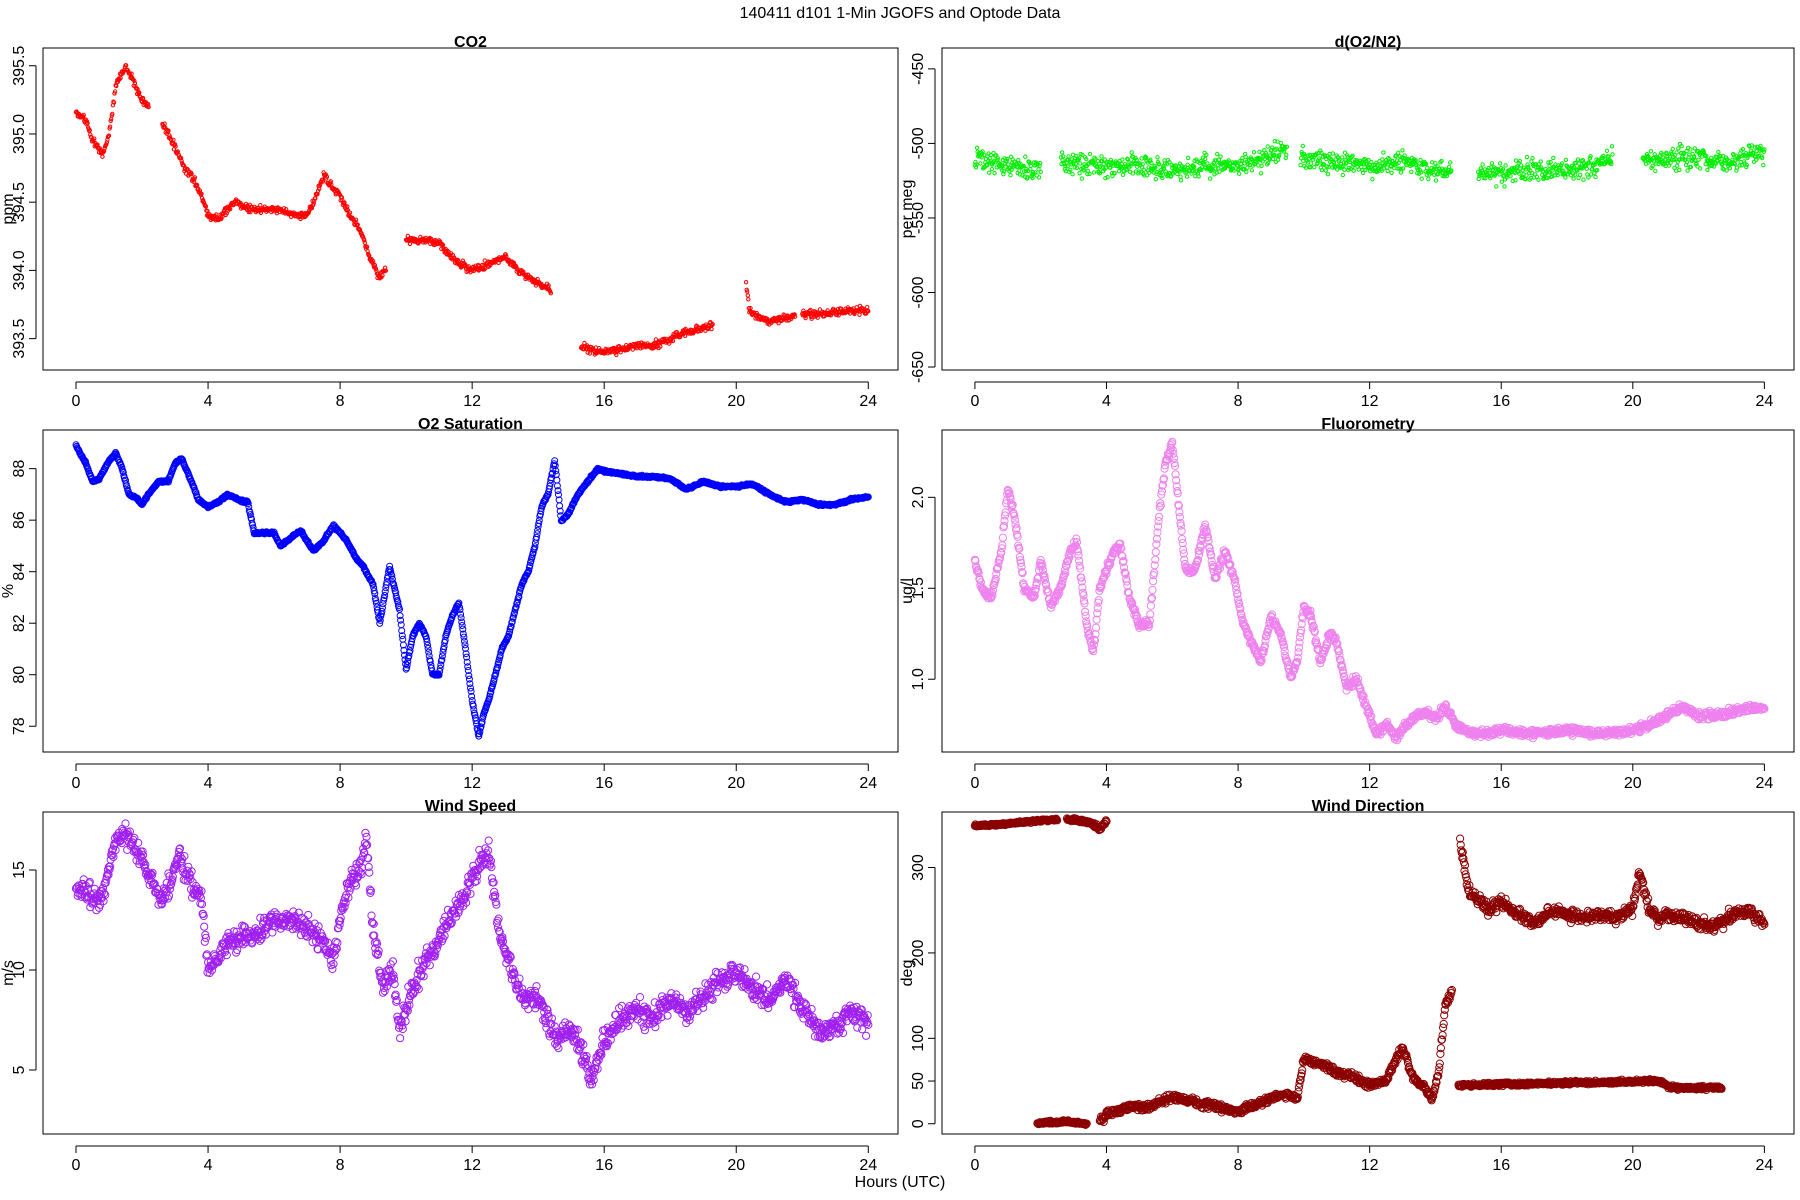 The width and height of the screenshot is (1800, 1200). I want to click on panel-title: Fluorometry, so click(1367, 424).